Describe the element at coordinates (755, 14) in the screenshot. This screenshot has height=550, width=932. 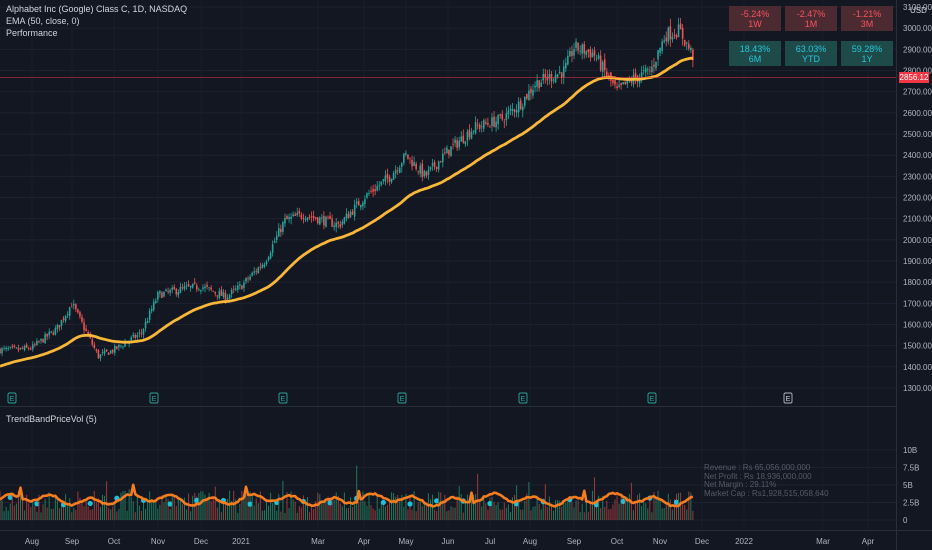
I see `perf-value: -5.24%` at that location.